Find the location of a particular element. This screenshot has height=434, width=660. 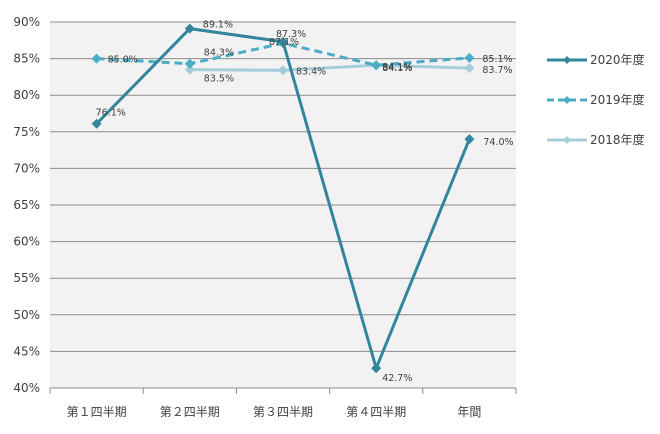

y-tick-label: 45% is located at coordinates (26, 351).